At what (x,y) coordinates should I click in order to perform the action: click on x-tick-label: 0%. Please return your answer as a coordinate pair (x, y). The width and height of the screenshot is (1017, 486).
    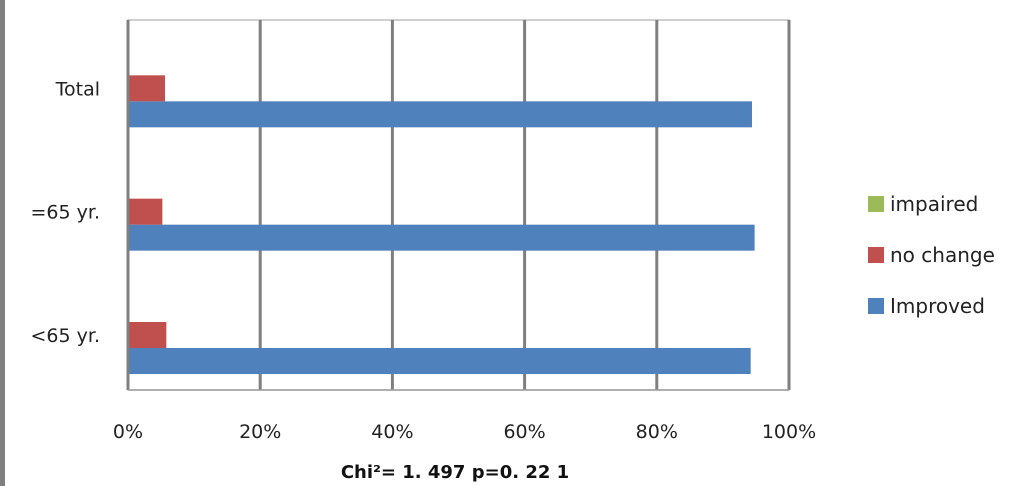
    Looking at the image, I should click on (128, 432).